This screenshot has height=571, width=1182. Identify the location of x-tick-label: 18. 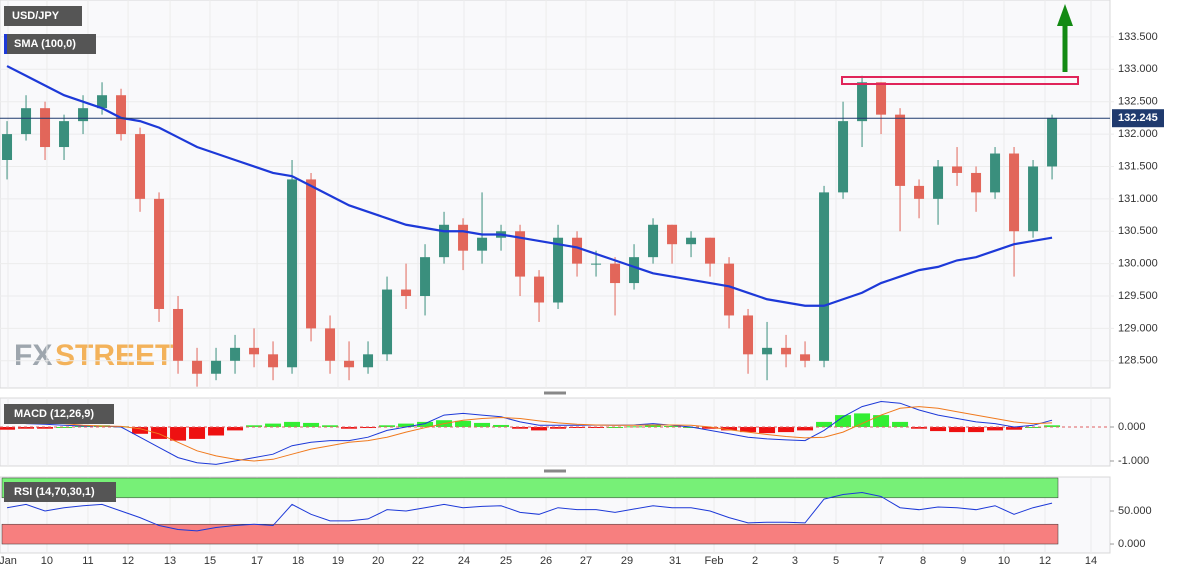
(298, 561).